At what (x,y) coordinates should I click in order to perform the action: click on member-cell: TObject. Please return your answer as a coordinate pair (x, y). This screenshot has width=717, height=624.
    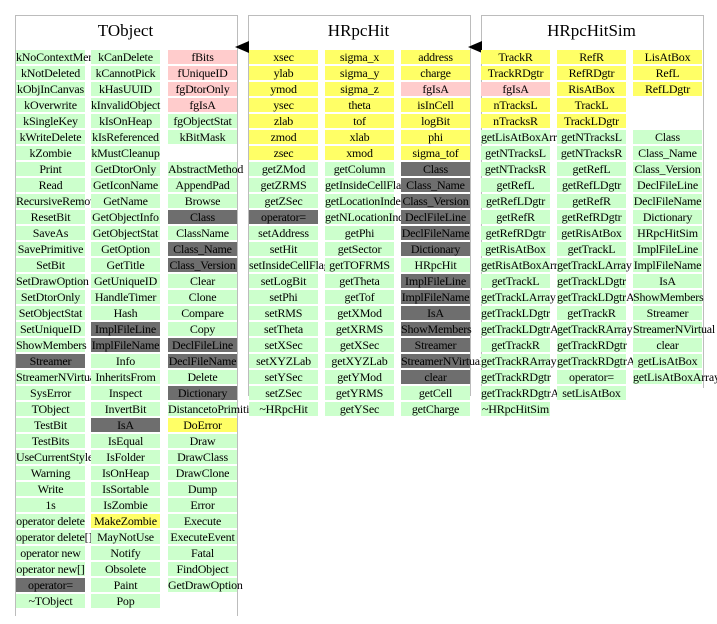
    Looking at the image, I should click on (50, 409).